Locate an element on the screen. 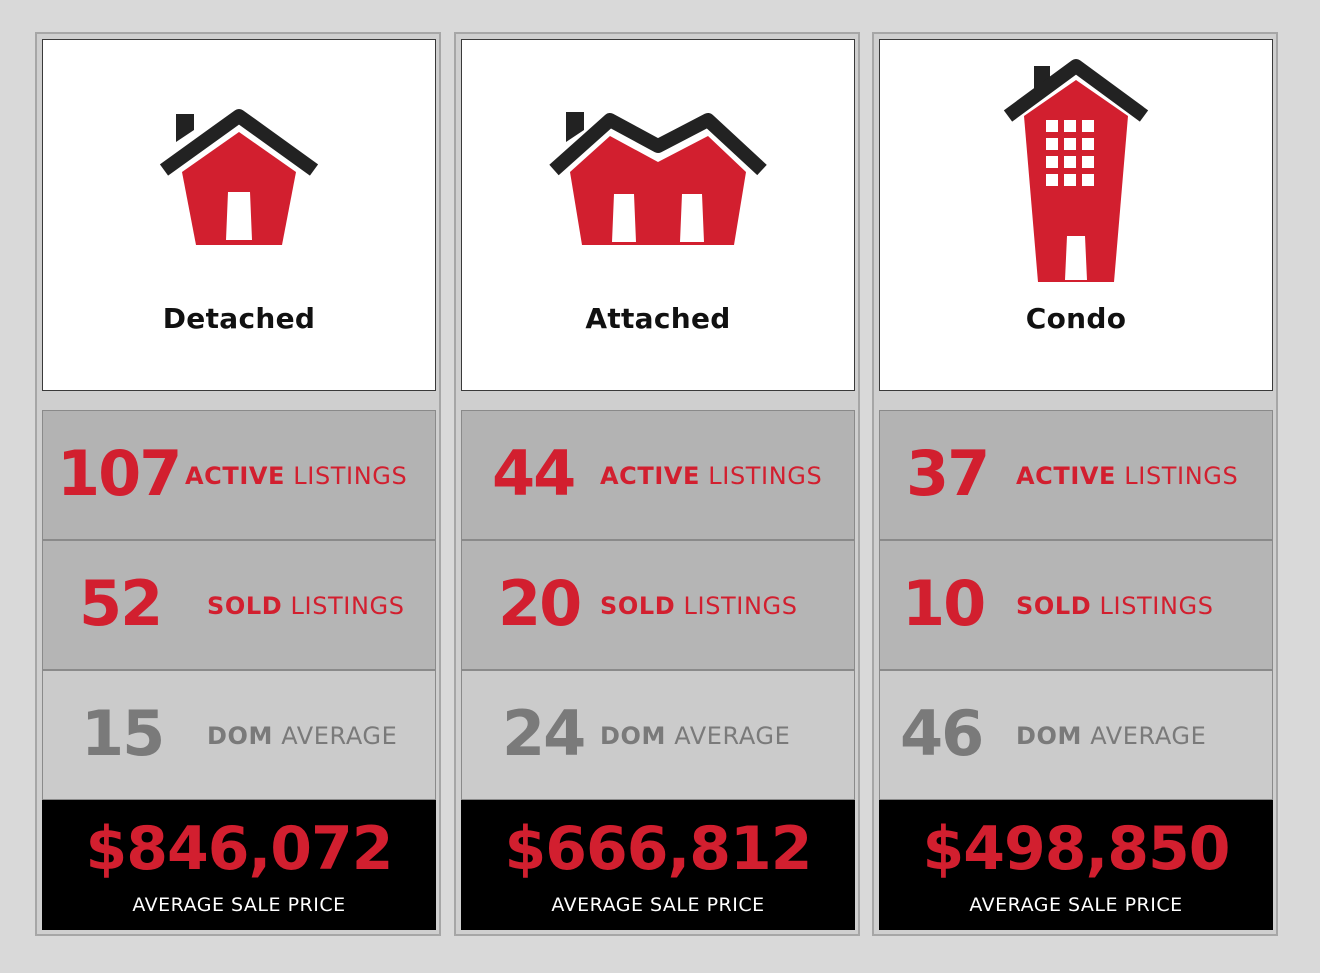  active-count: 107 is located at coordinates (119, 473).